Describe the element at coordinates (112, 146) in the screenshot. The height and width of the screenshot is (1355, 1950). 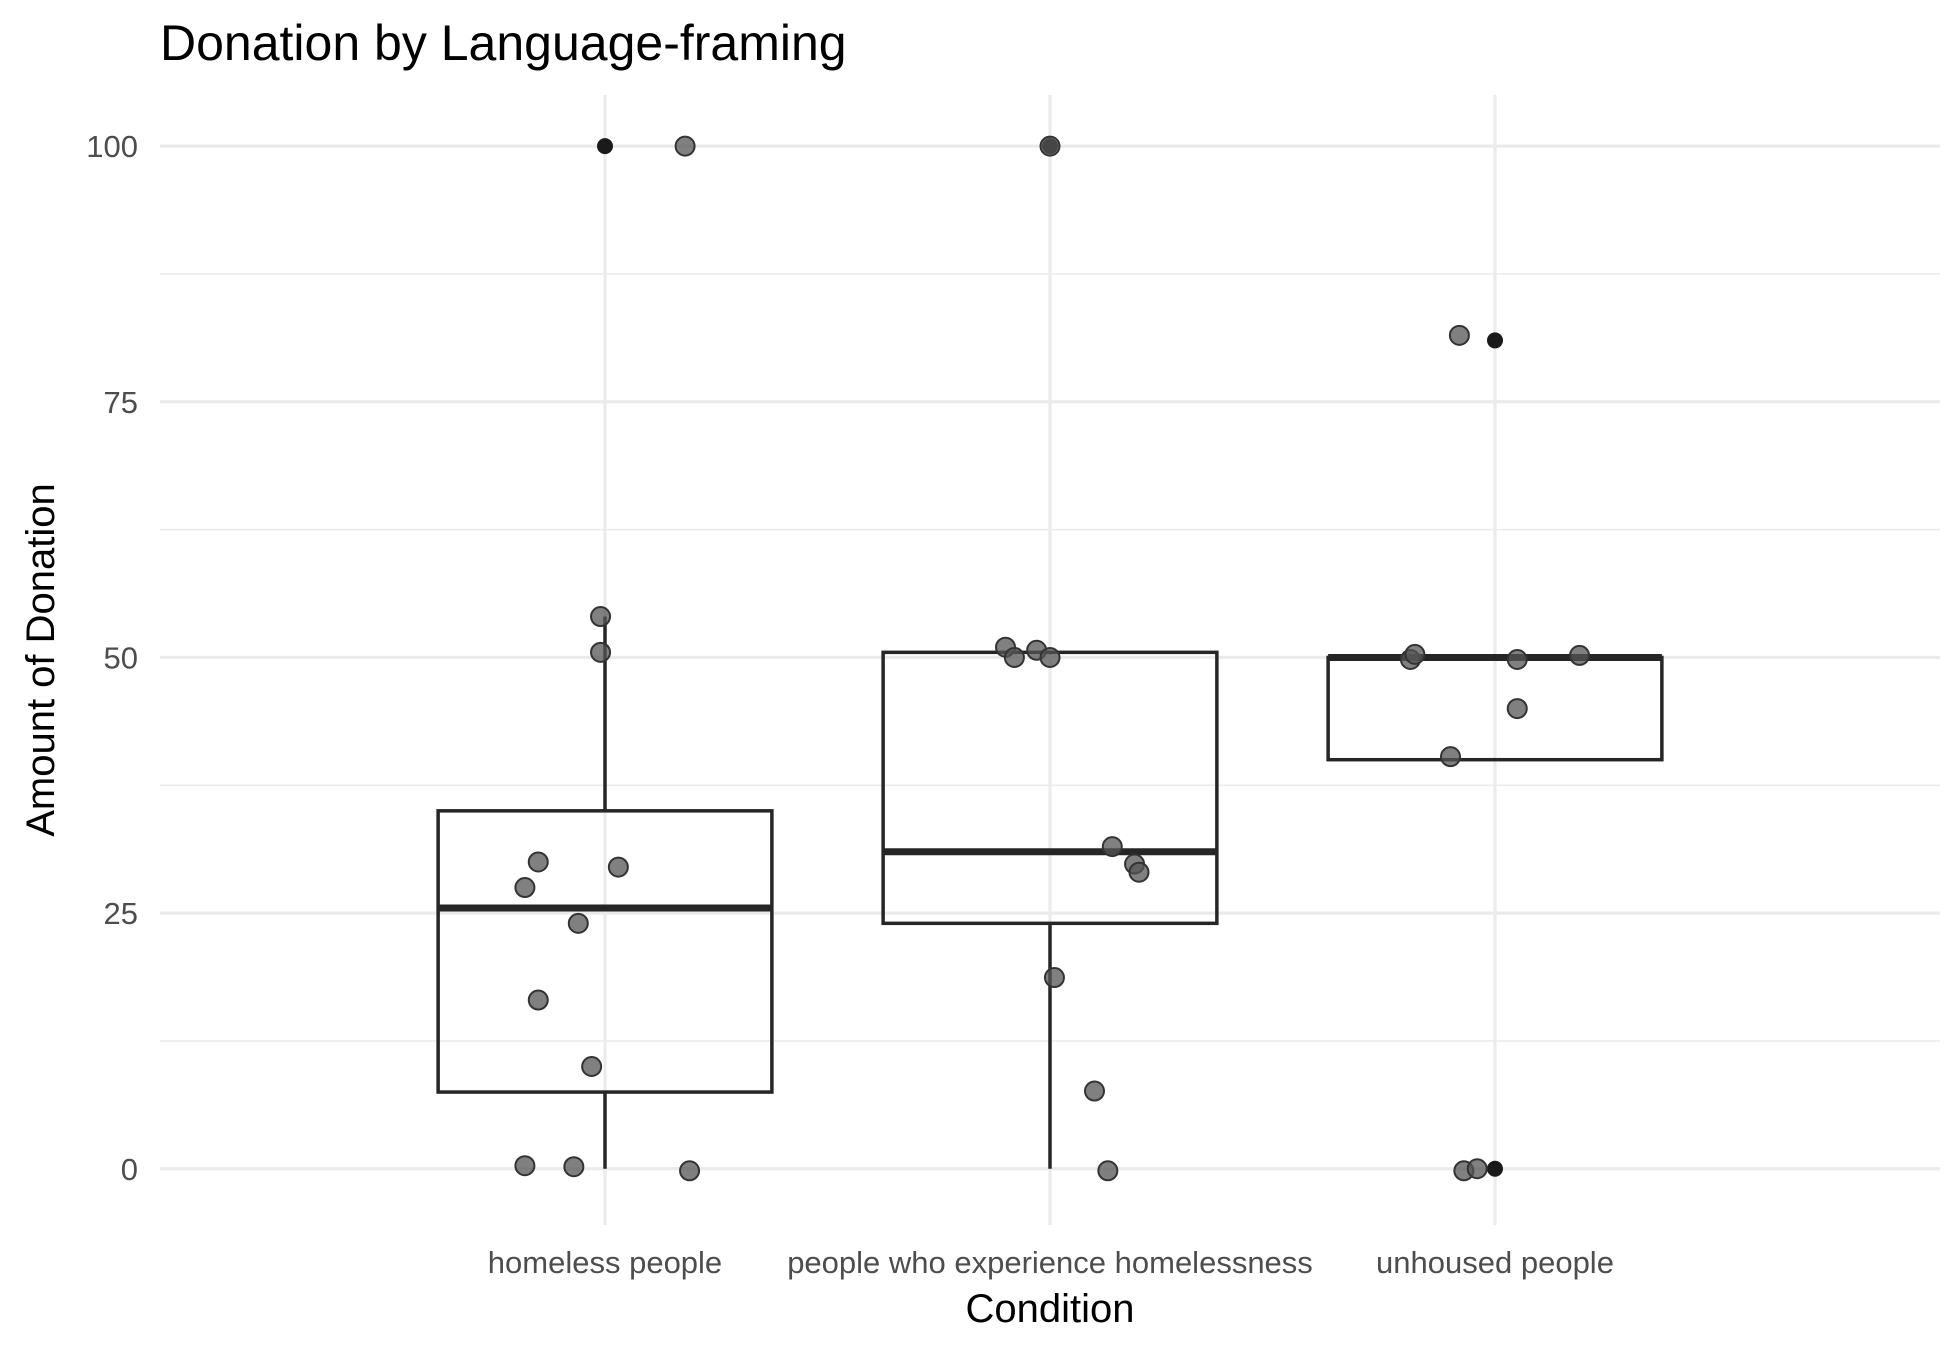
I see `y-tick-label: 100` at that location.